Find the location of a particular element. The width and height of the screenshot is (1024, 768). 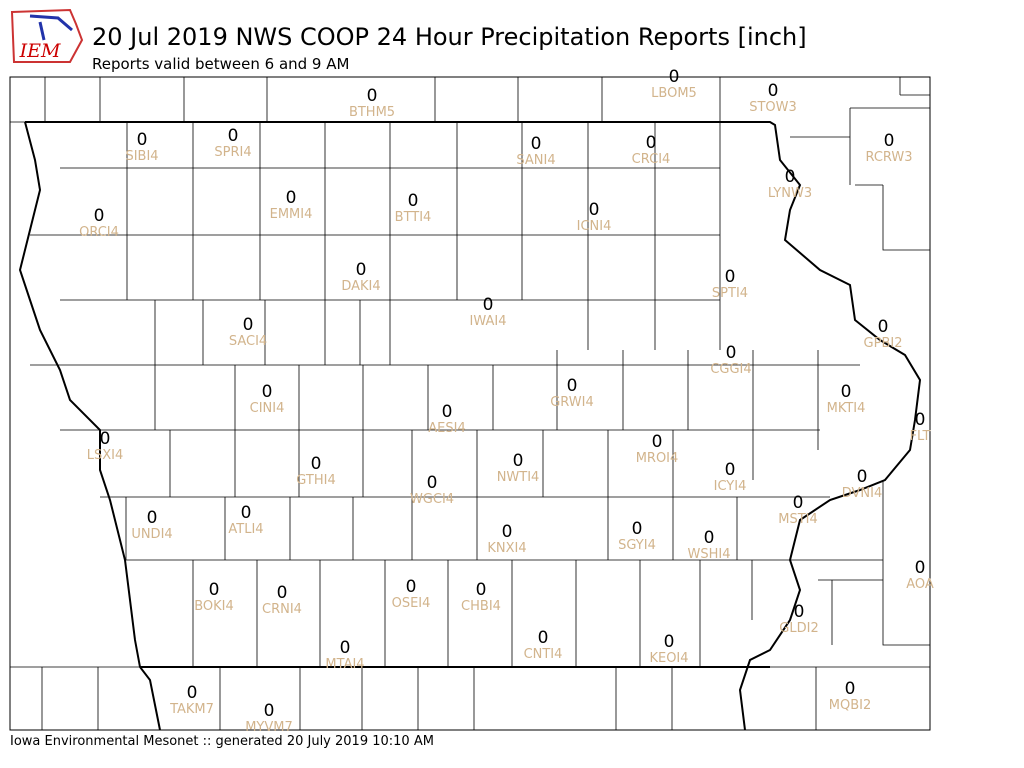

station-id: SPRI4 is located at coordinates (232, 152).